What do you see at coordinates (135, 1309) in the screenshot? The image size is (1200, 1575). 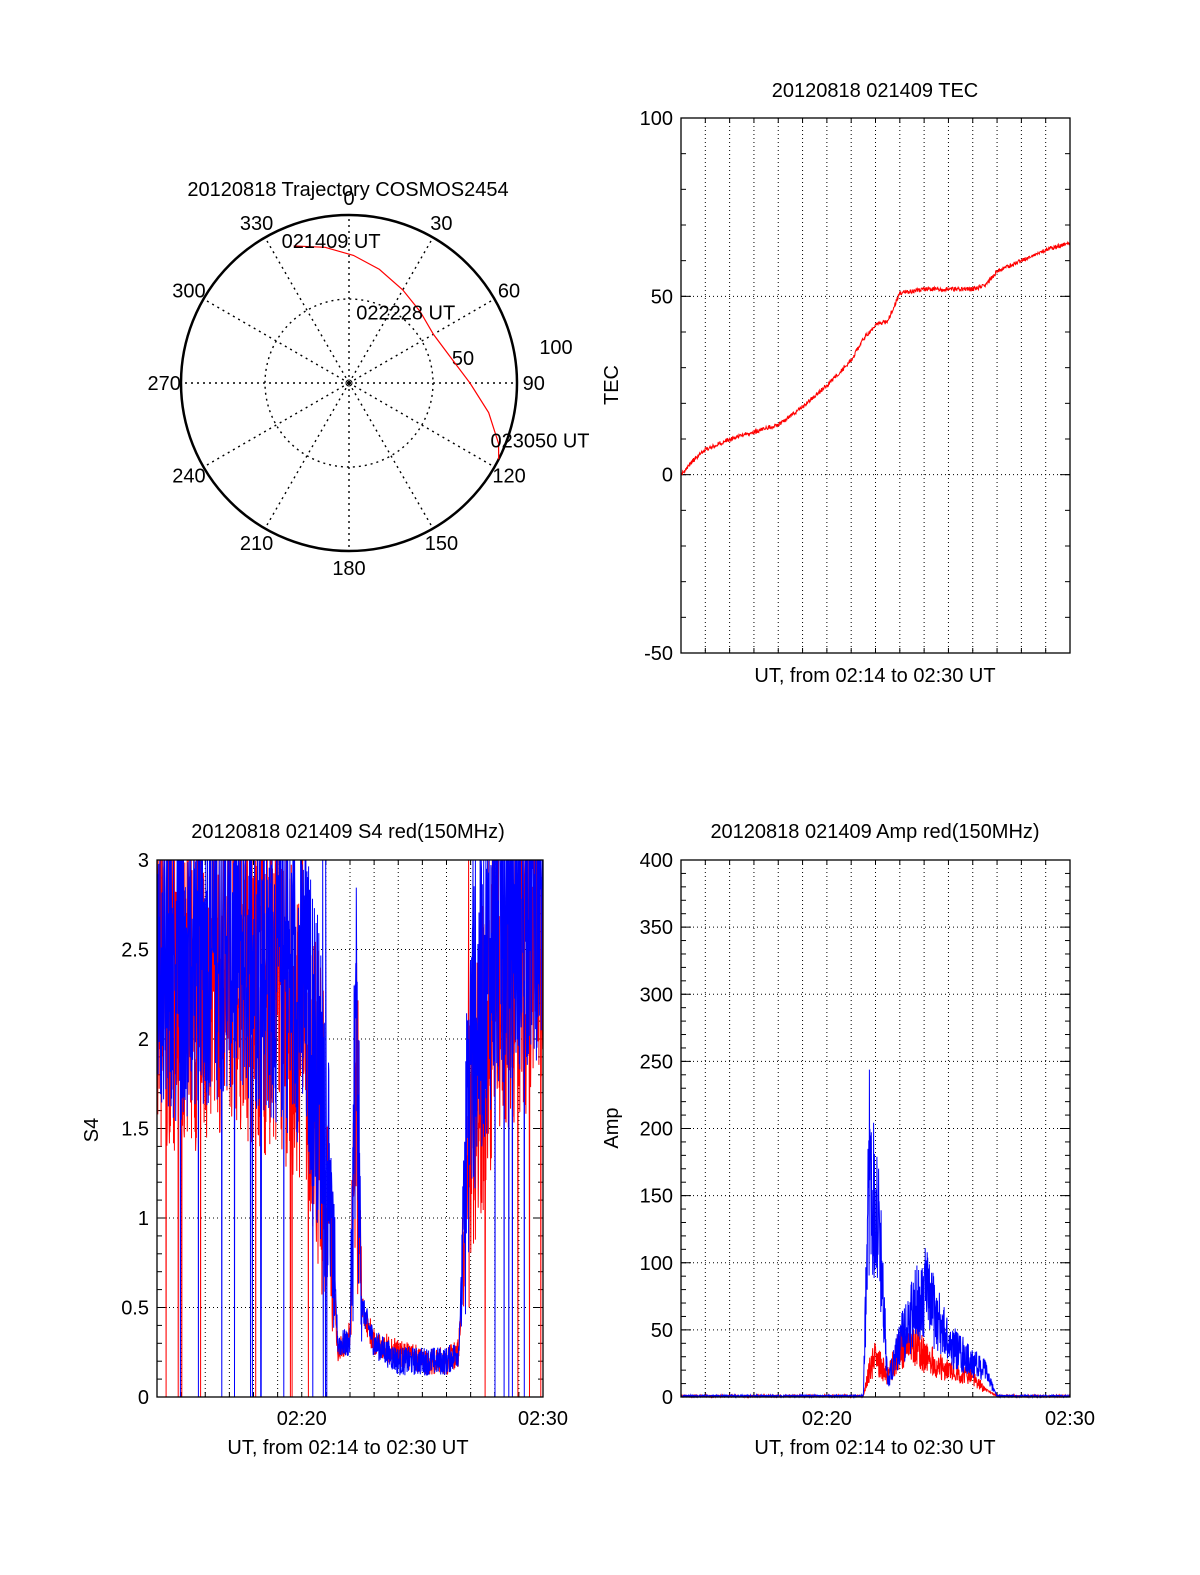 I see `y-tick-label: 0.5` at bounding box center [135, 1309].